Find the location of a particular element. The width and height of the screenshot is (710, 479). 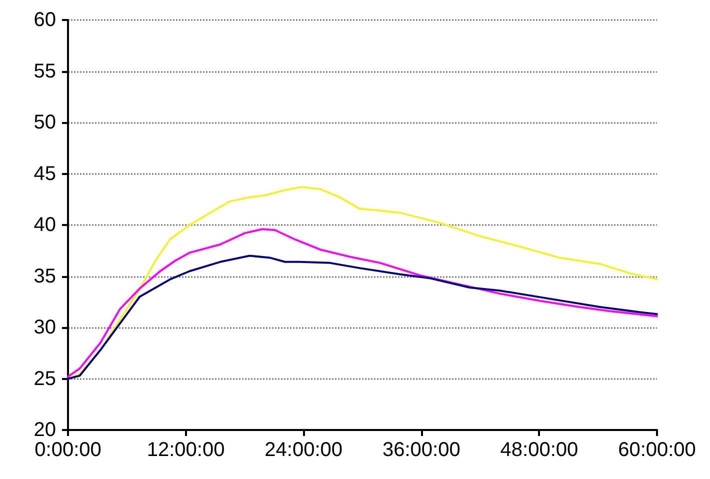

y-tick-label: 40 is located at coordinates (45, 225).